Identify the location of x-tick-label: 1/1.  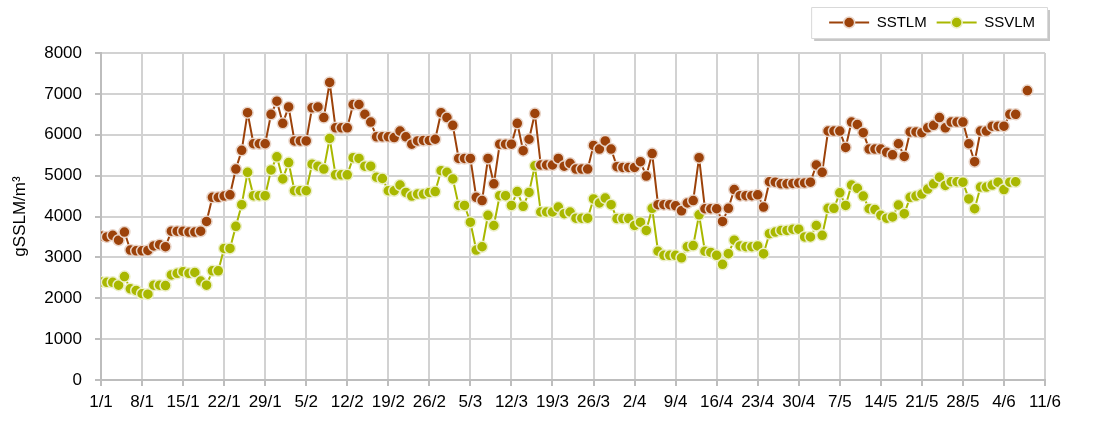
(101, 401).